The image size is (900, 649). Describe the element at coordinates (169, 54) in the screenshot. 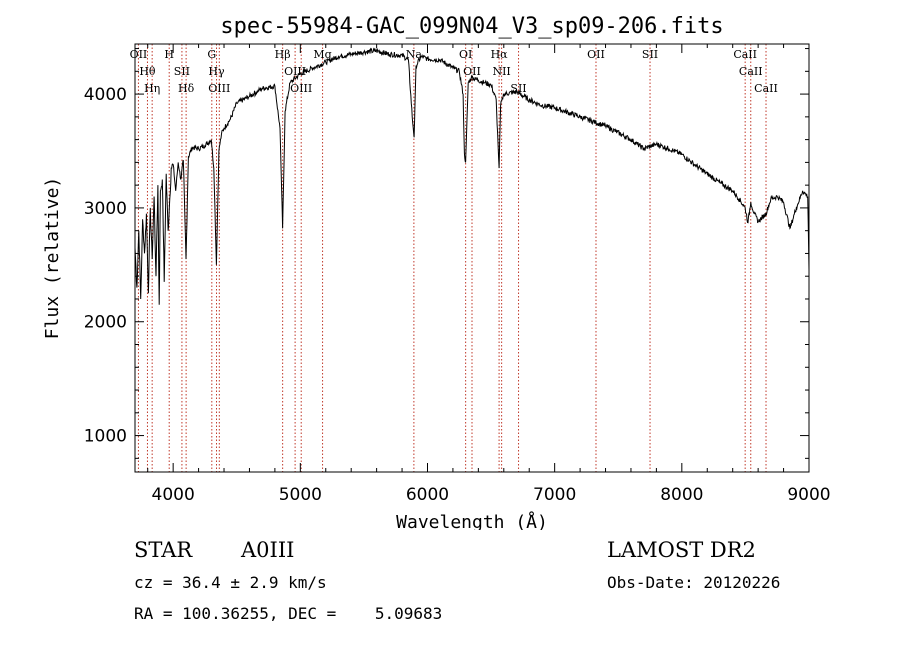

I see `line-label-3: H` at that location.